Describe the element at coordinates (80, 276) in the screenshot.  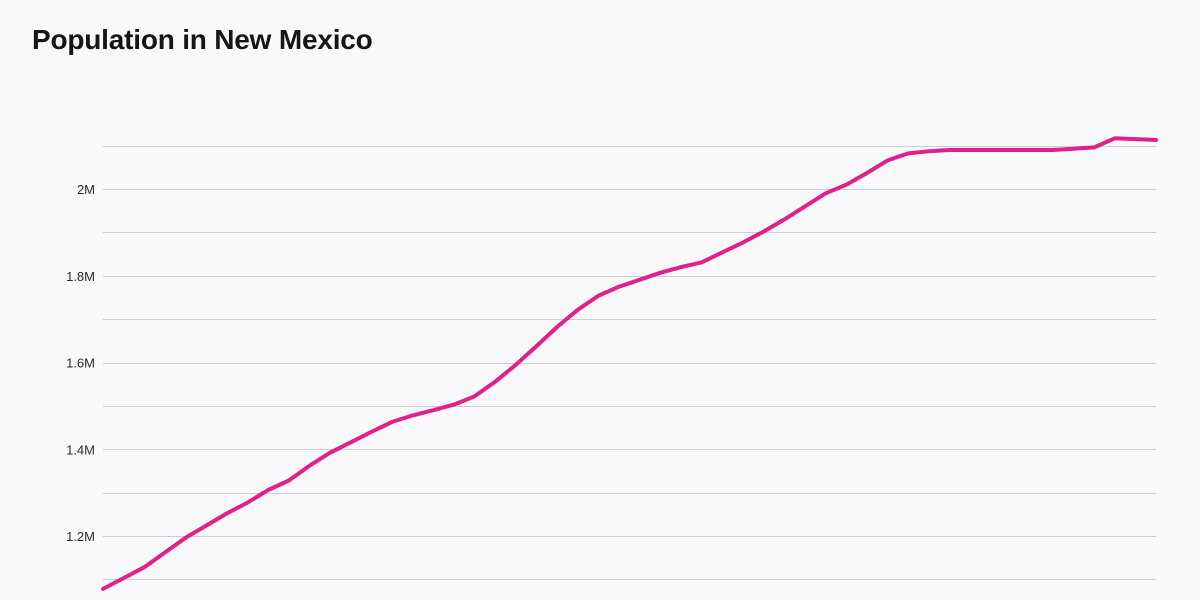
I see `y-tick-label: 1.8M` at that location.